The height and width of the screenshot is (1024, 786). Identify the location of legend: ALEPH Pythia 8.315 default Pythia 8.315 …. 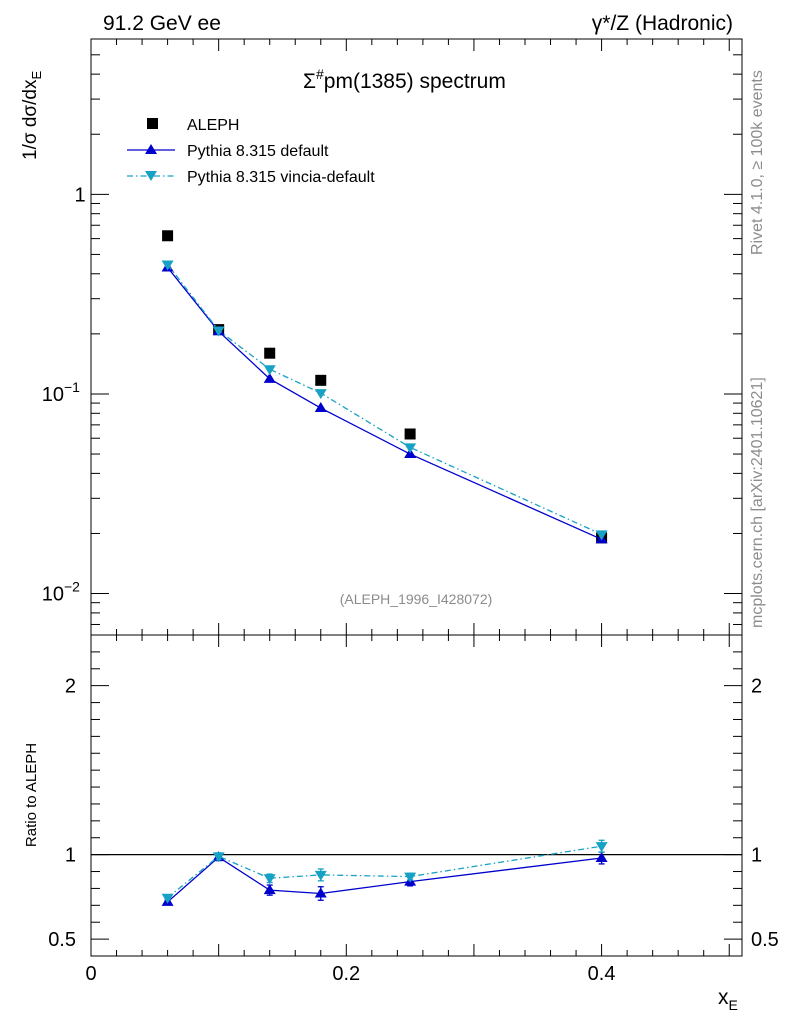
(251, 151).